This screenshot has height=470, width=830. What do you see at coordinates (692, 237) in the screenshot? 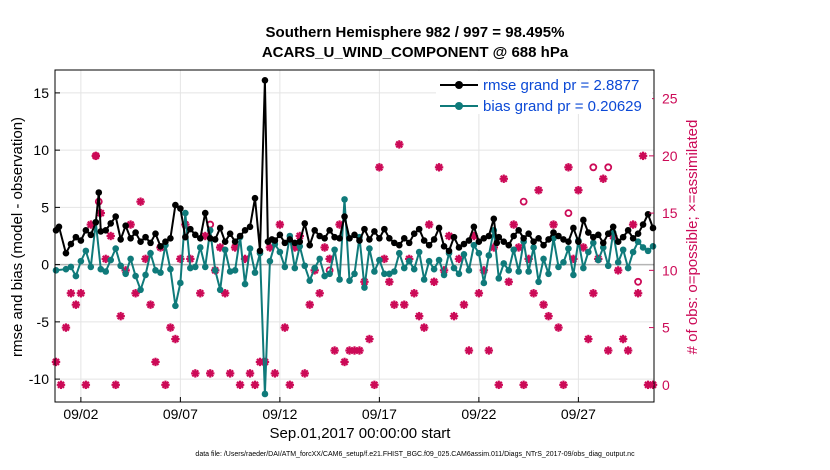
I see `y2-axis-label: # of obs: o=possible; ×=assimilated` at bounding box center [692, 237].